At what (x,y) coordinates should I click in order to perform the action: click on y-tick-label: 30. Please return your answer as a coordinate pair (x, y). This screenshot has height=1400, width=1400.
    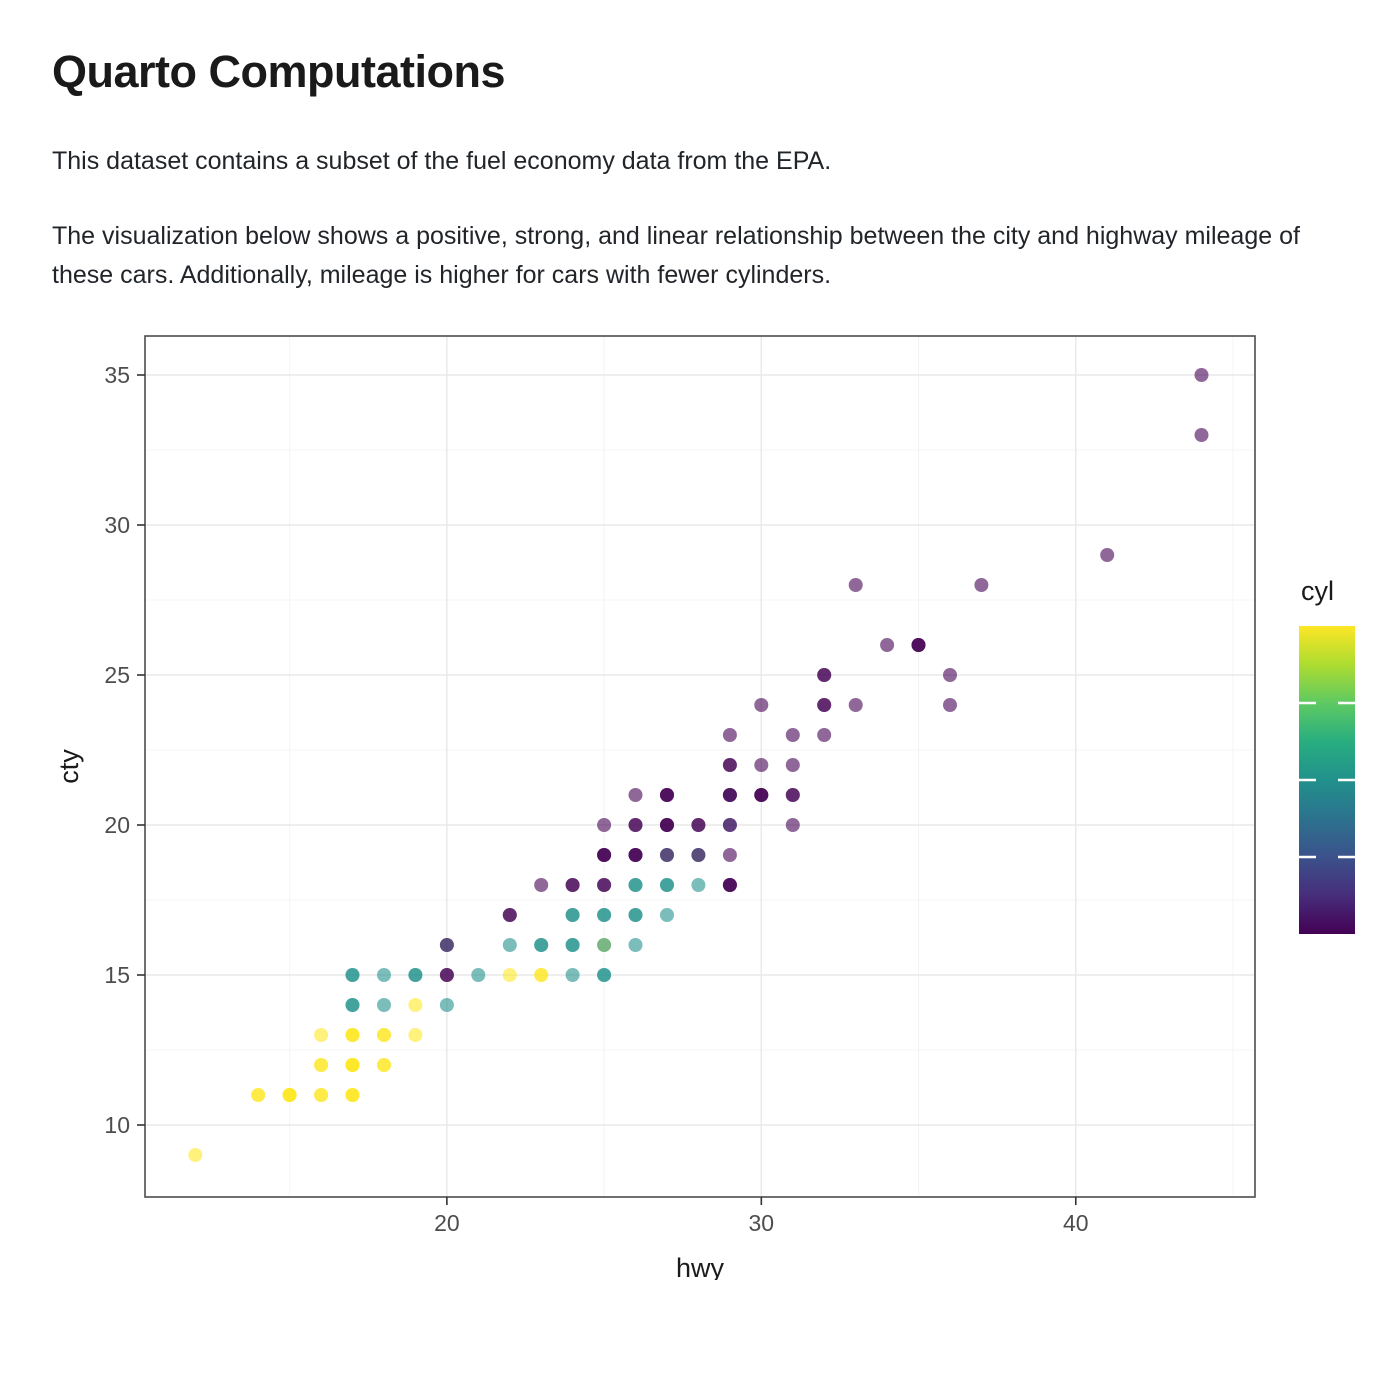
    Looking at the image, I should click on (117, 525).